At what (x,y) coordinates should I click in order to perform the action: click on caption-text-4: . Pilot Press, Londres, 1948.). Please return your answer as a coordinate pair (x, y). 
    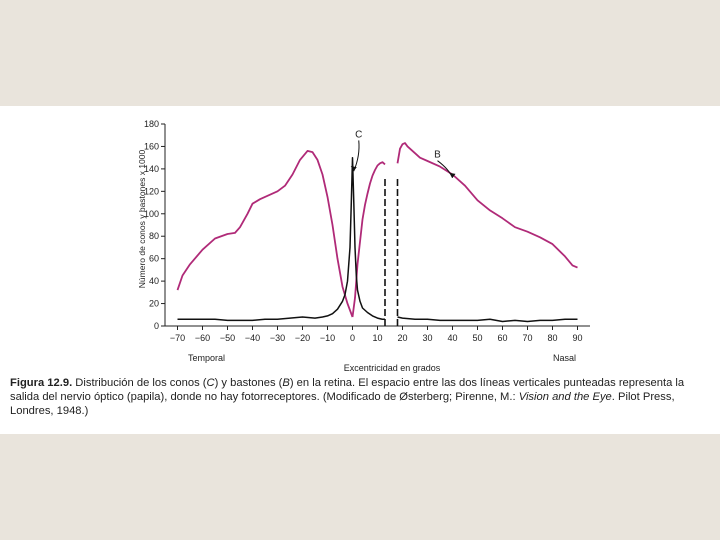
    Looking at the image, I should click on (342, 404).